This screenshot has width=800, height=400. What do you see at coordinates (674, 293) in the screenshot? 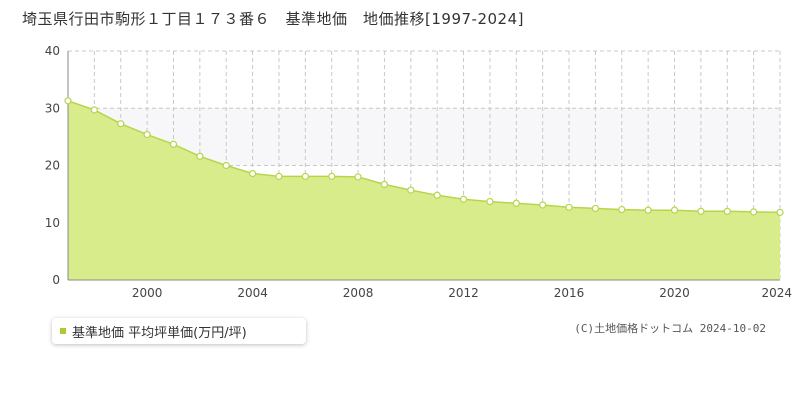
I see `x-tick-label: 2020` at bounding box center [674, 293].